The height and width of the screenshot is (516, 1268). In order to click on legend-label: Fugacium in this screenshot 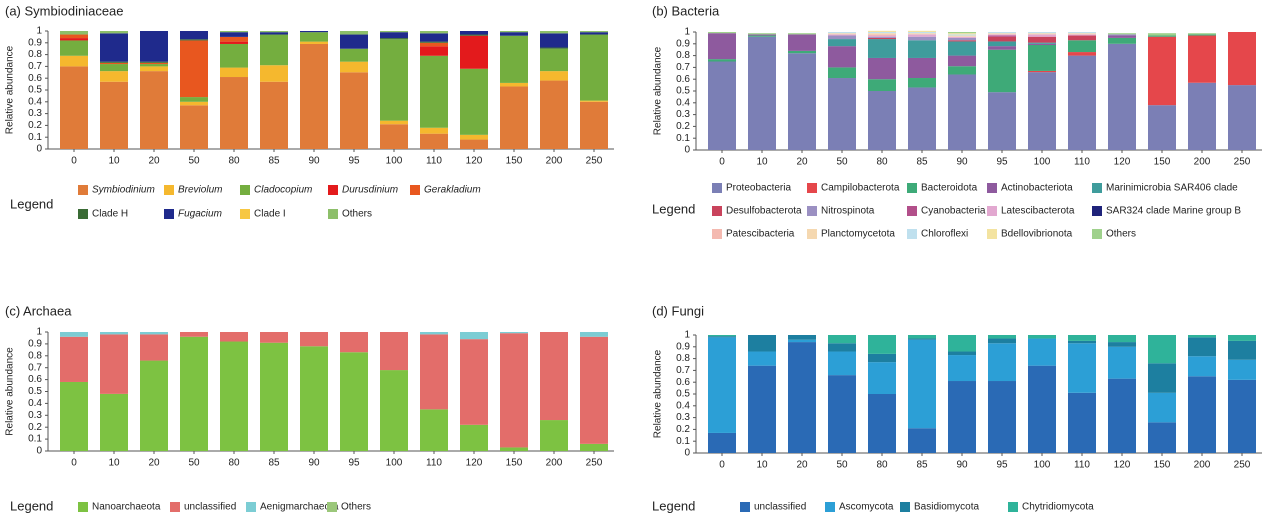, I will do `click(200, 214)`.